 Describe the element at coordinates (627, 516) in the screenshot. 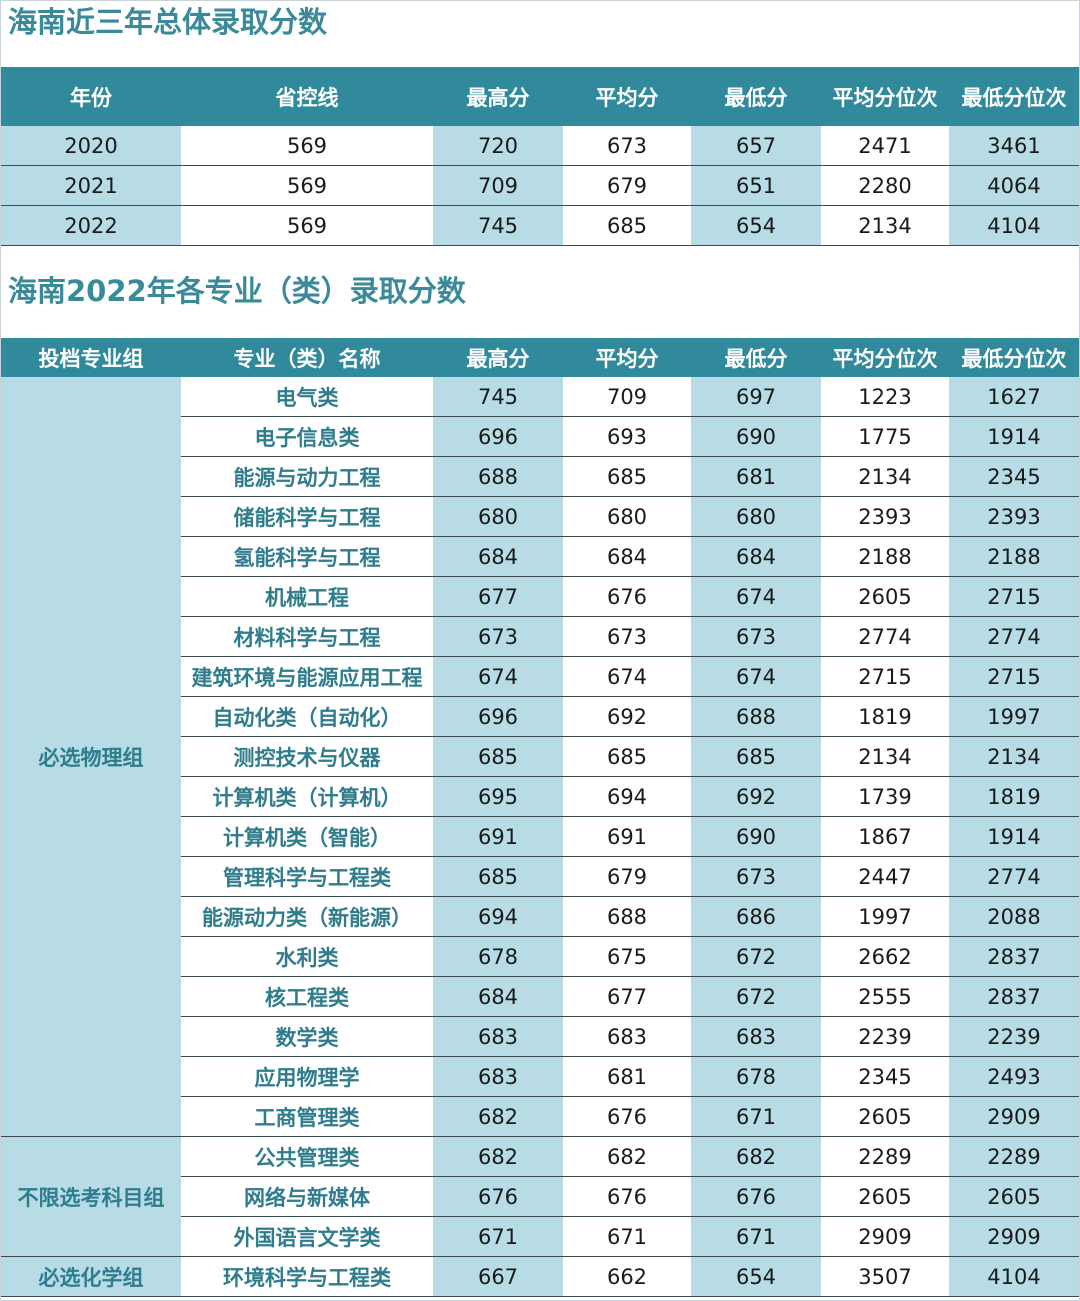

I see `avg-score-cell: 680` at that location.